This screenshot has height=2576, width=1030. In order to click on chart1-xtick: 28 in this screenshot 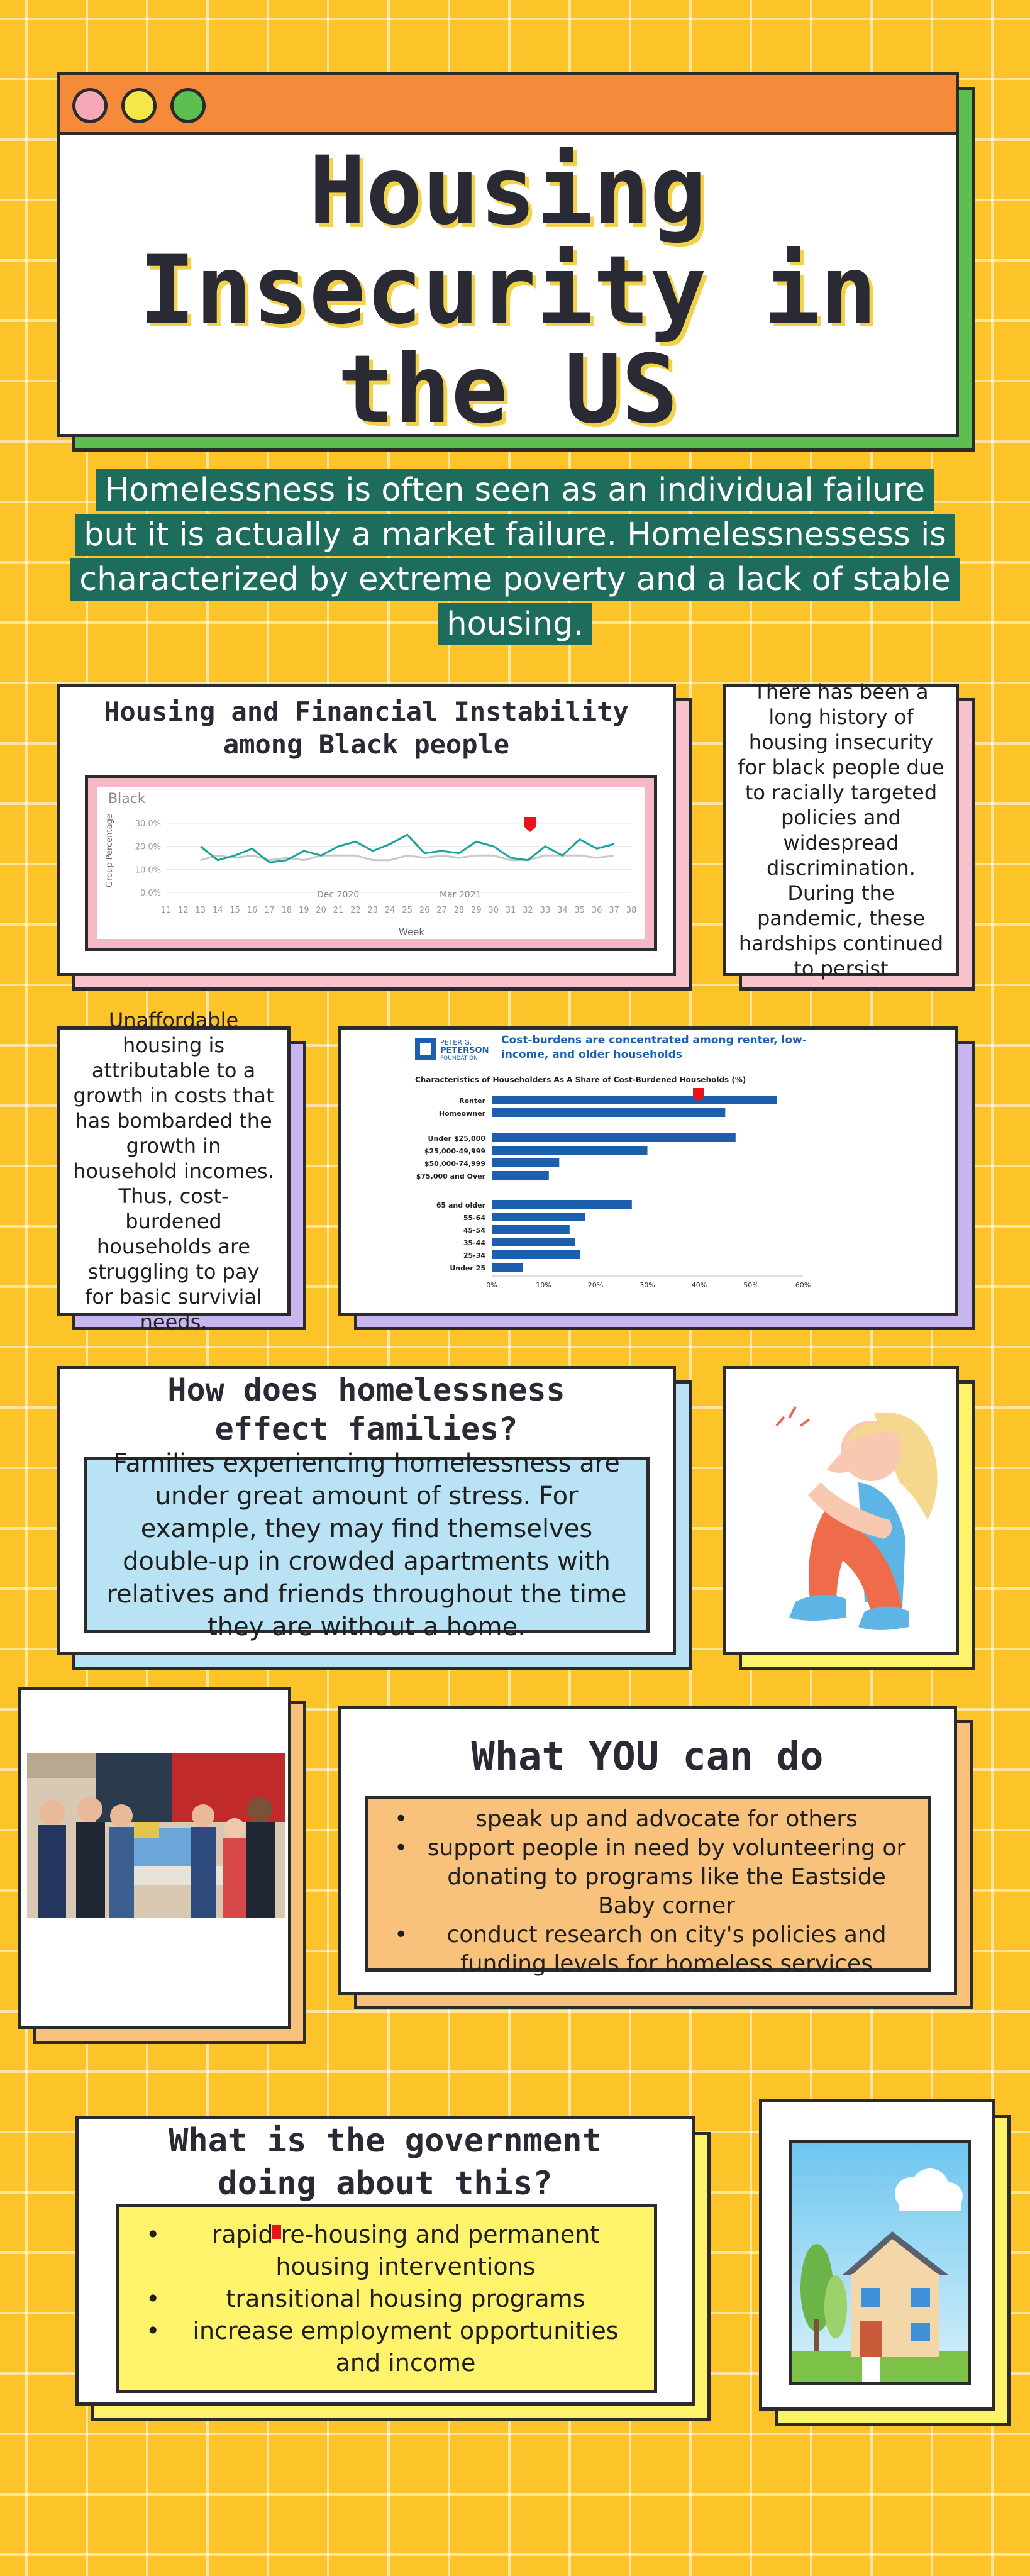, I will do `click(460, 910)`.